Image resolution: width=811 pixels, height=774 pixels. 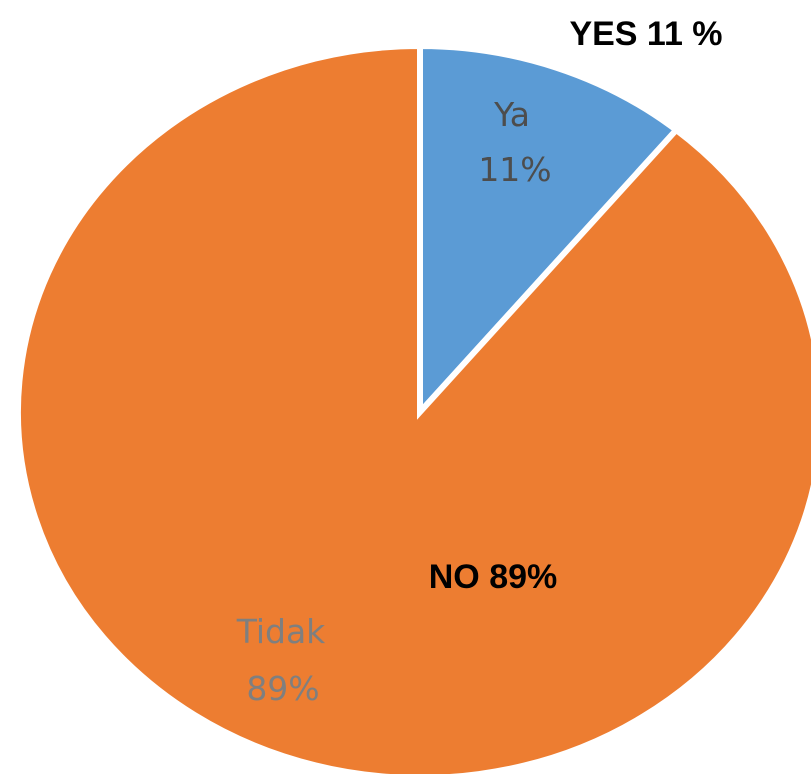 What do you see at coordinates (645, 34) in the screenshot?
I see `annotation-yes: YES 11 %` at bounding box center [645, 34].